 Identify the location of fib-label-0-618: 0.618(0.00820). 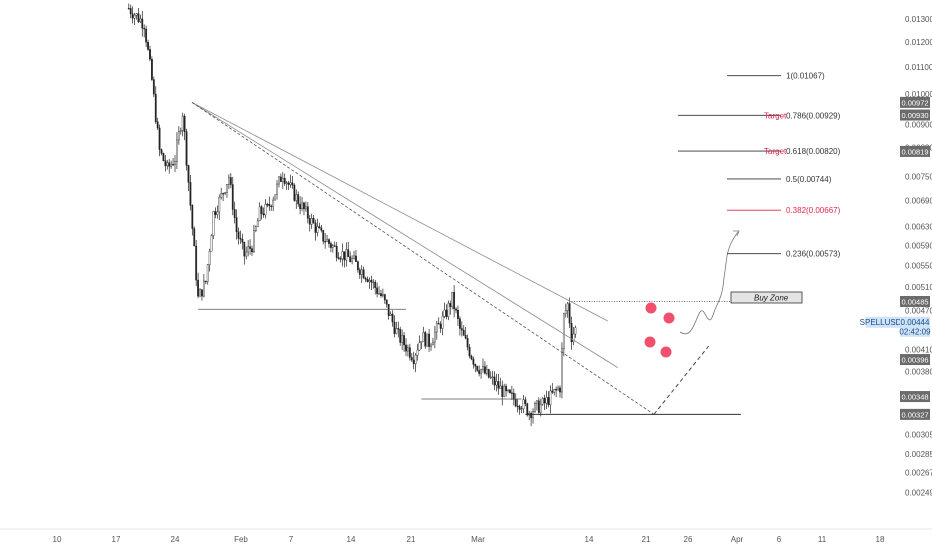
(813, 151).